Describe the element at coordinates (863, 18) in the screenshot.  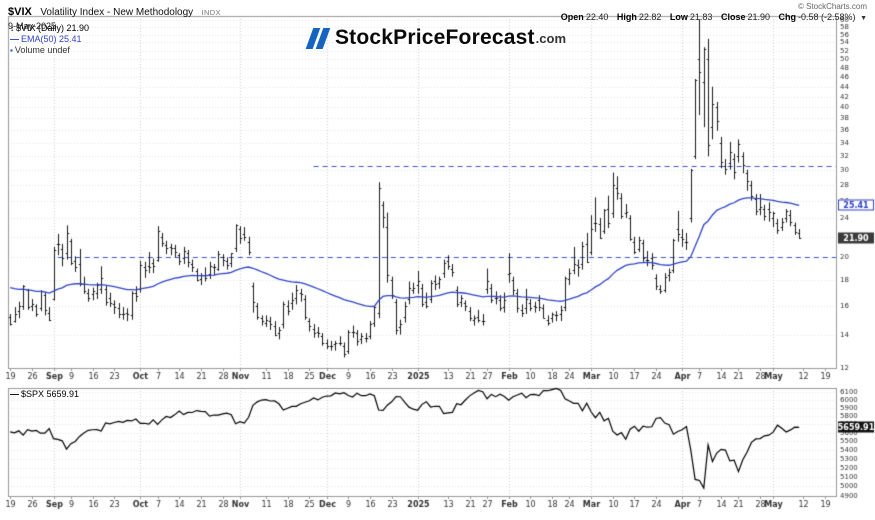
I see `change-down-arrow-icon: ▼` at that location.